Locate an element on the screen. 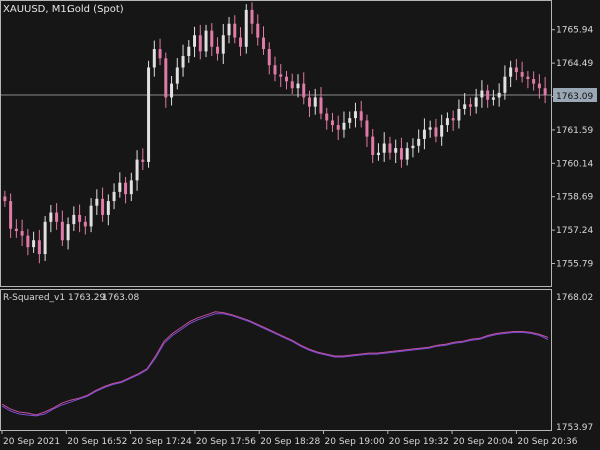 The width and height of the screenshot is (600, 450). current-price-tag: 1763.09 is located at coordinates (575, 95).